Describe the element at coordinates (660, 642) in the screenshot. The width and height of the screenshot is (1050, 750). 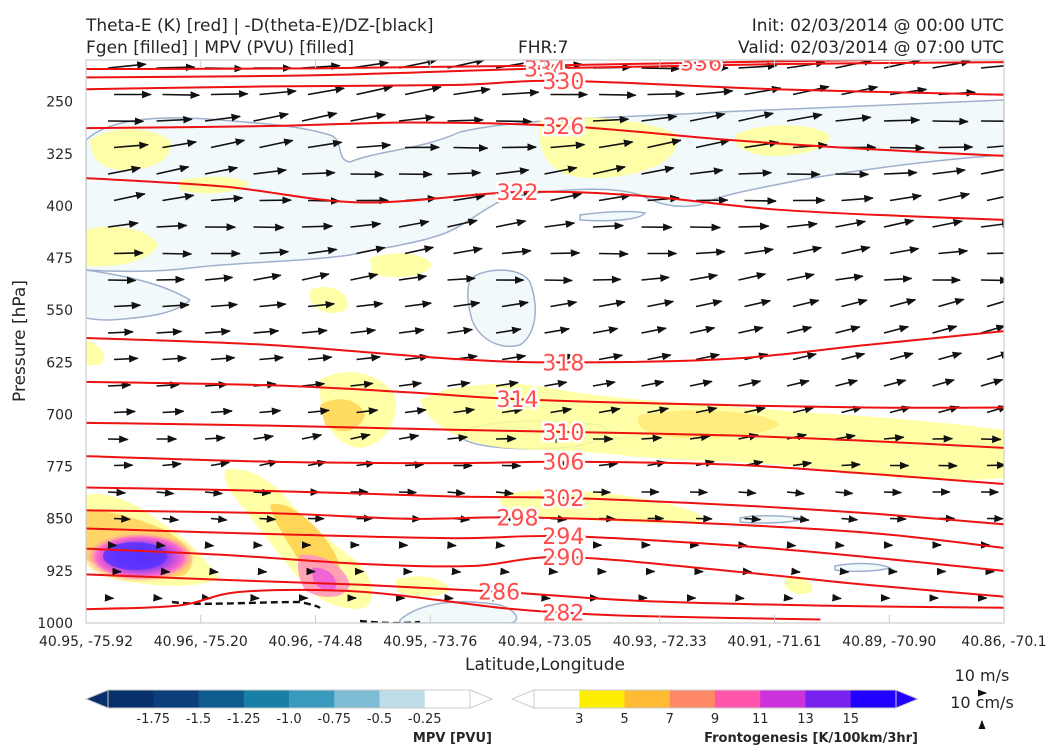
I see `x-tick-label: 40.93, -72.33` at that location.